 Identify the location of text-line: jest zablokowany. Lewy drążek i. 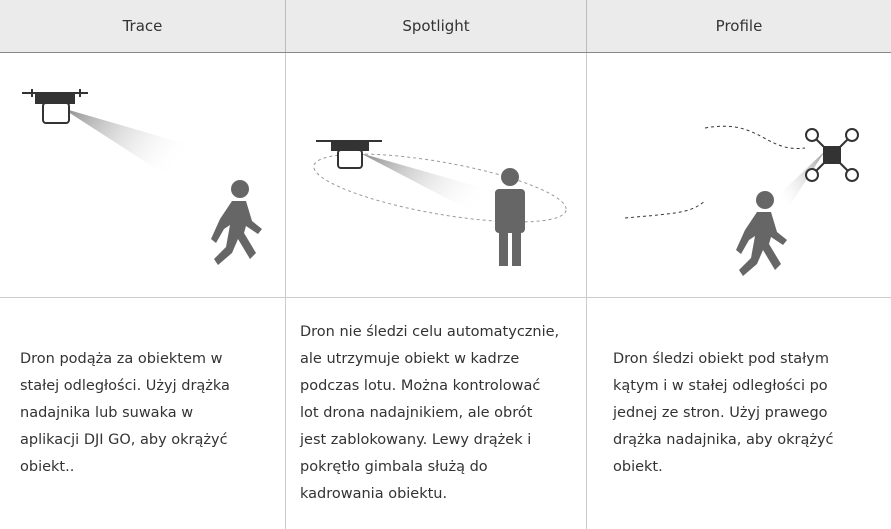
(416, 440).